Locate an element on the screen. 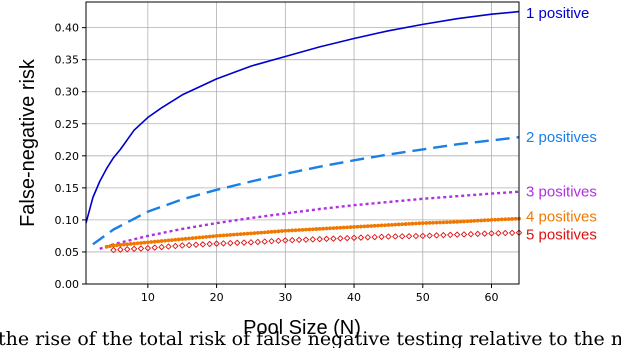 Image resolution: width=621 pixels, height=348 pixels. x-tick-label: 50 is located at coordinates (423, 297).